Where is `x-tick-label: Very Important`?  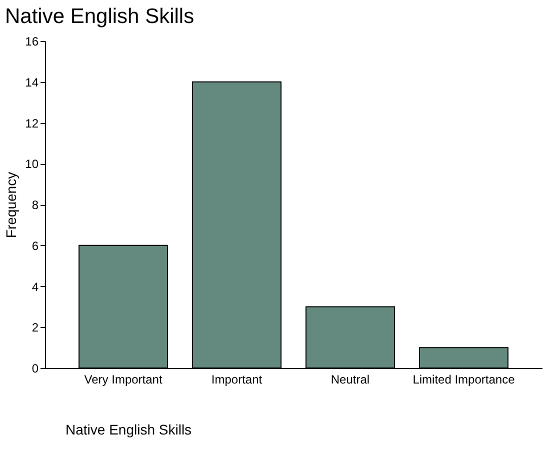
x-tick-label: Very Important is located at coordinates (123, 379).